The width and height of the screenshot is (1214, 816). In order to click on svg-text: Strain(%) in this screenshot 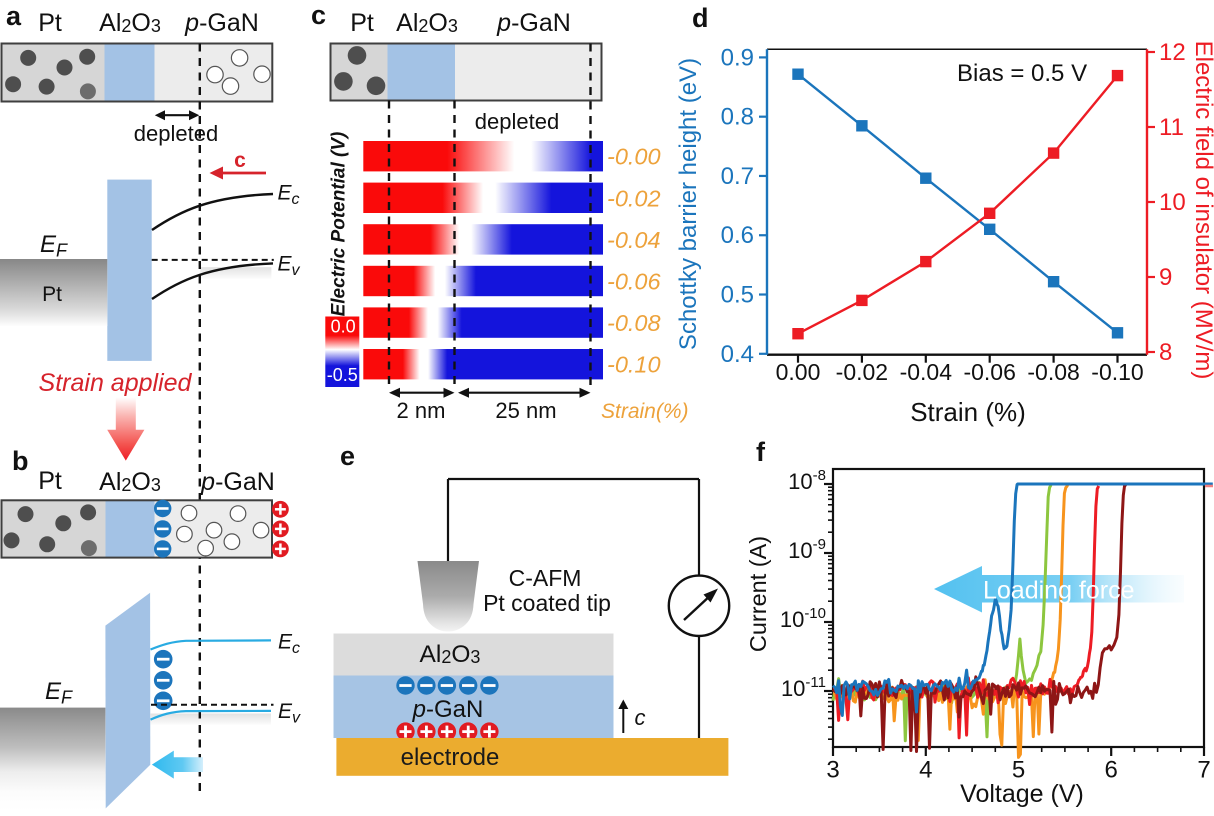, I will do `click(645, 411)`.